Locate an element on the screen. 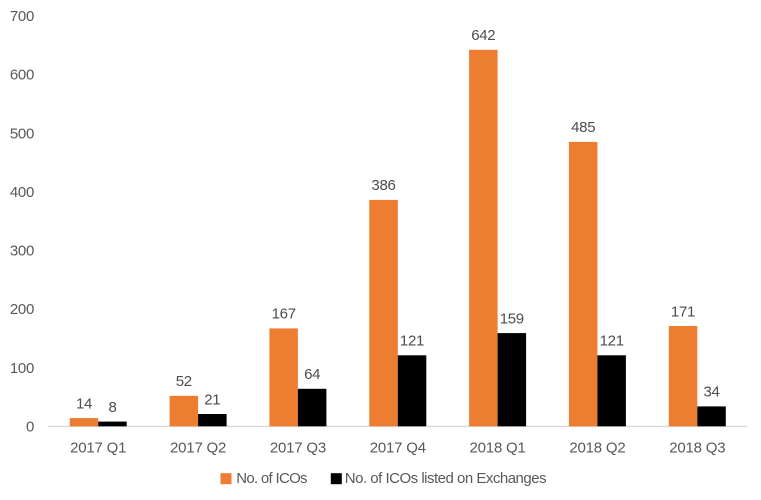  svg-text: 52 is located at coordinates (184, 381).